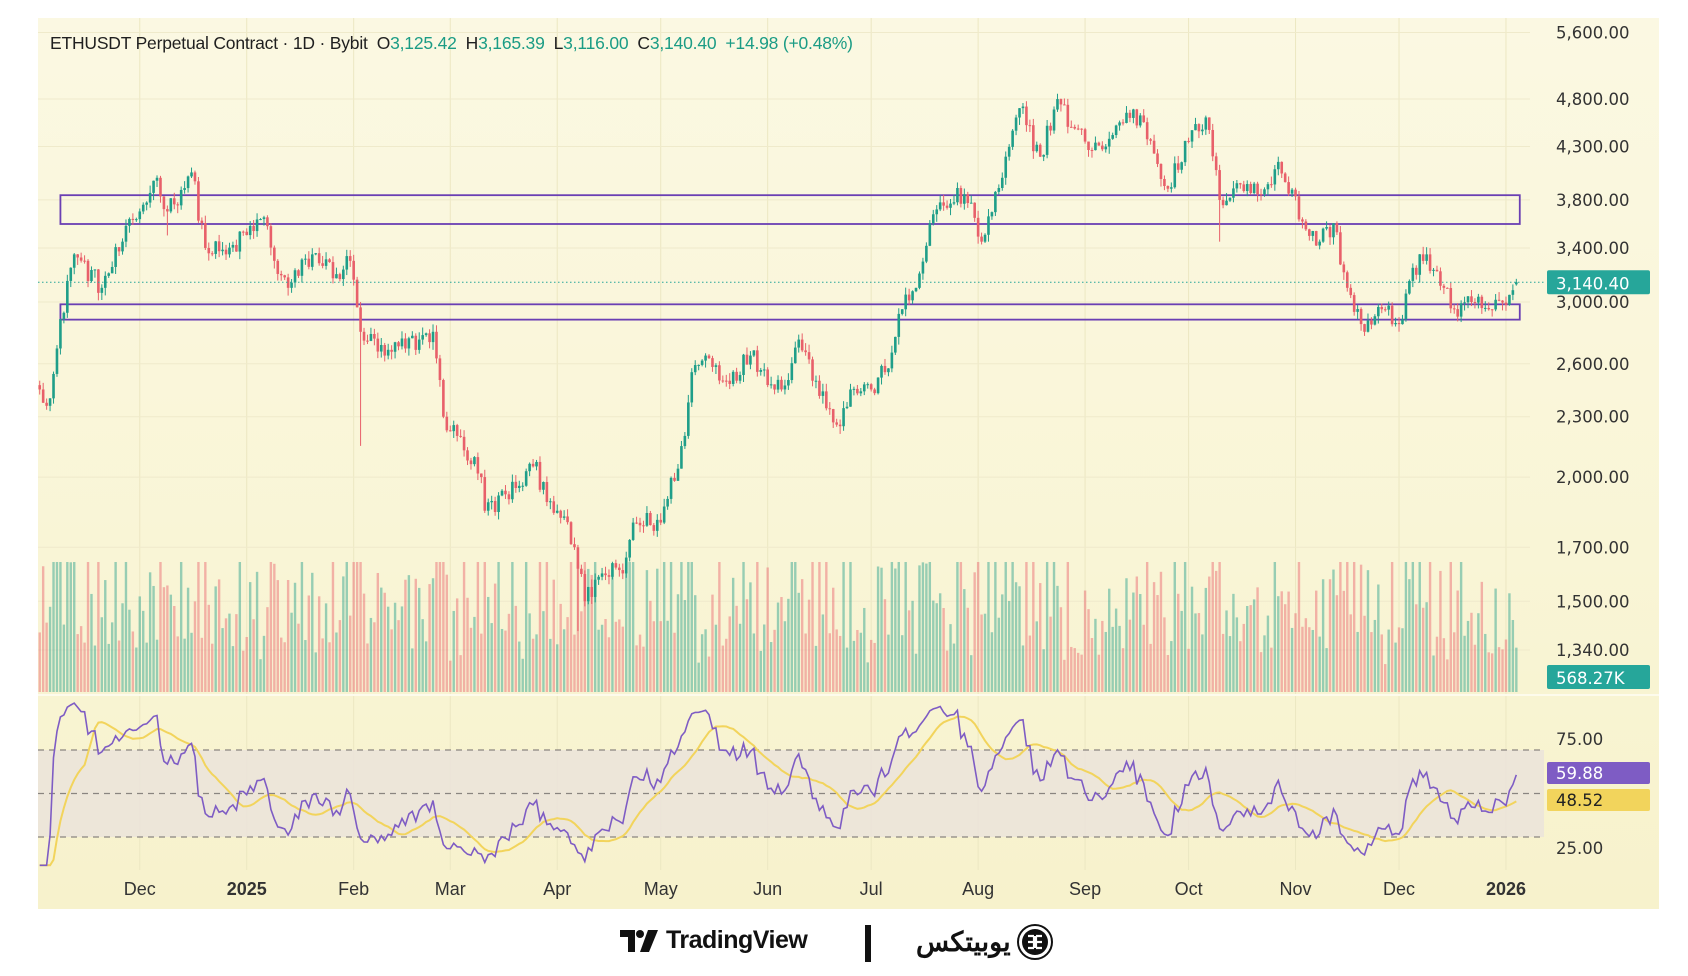  I want to click on date-axis-label: Oct, so click(1189, 889).